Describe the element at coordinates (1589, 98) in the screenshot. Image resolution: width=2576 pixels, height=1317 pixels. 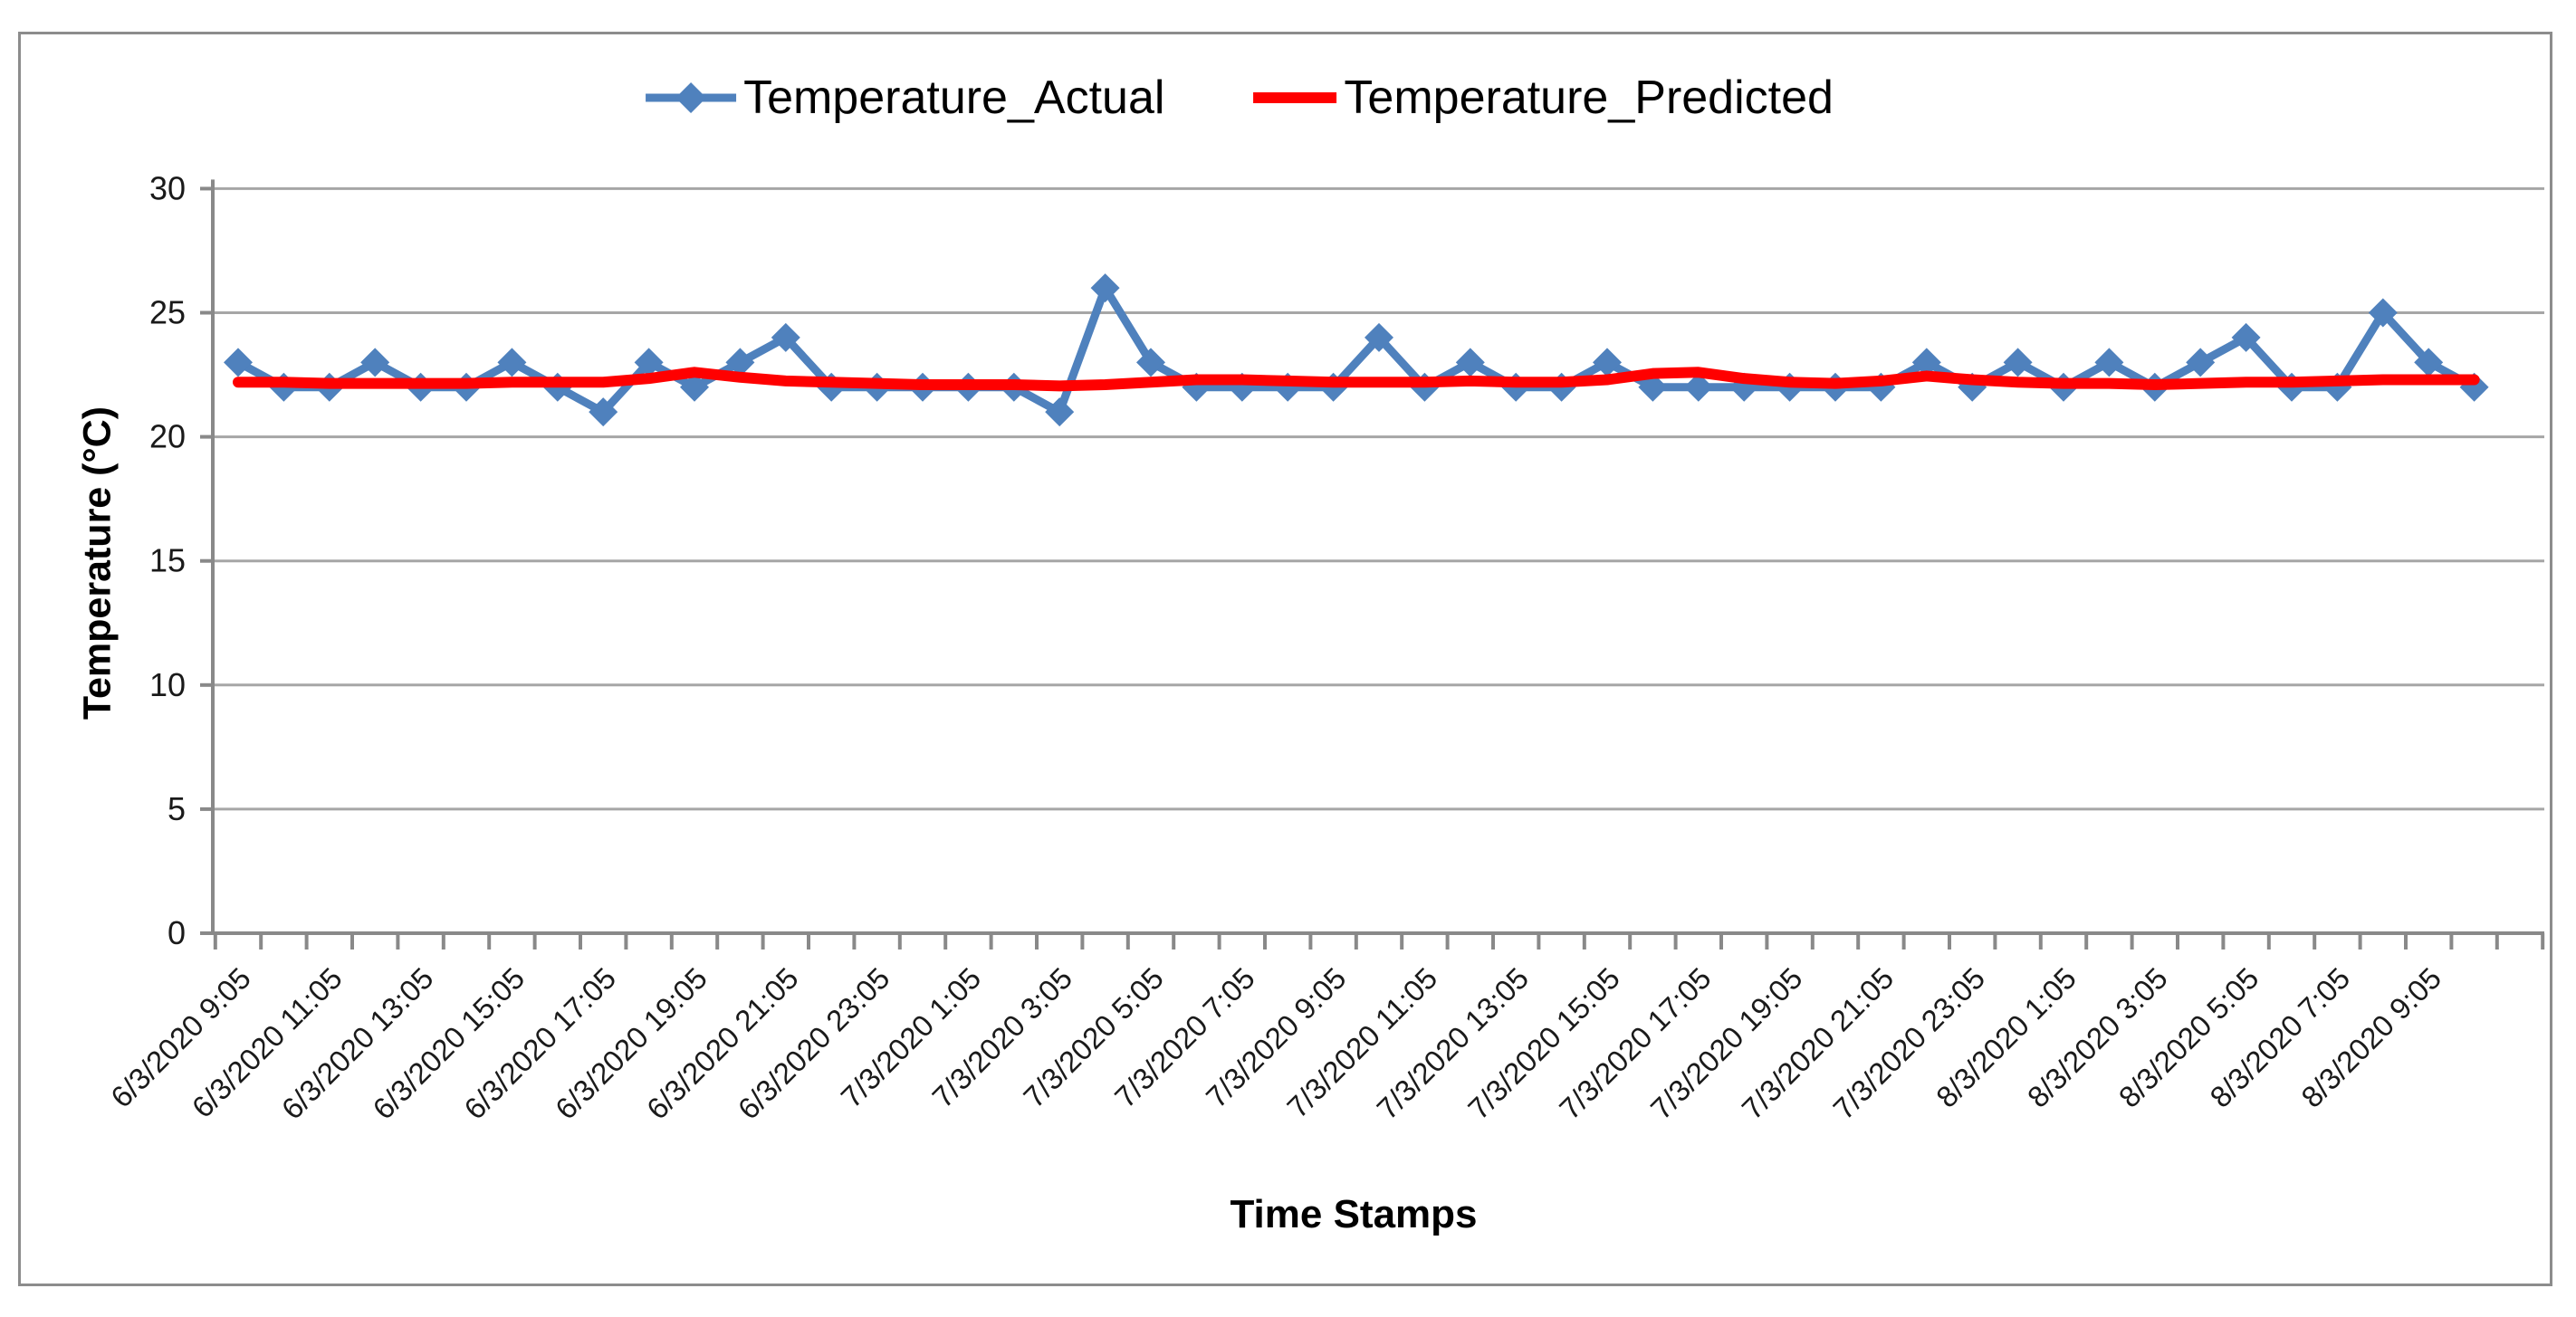
I see `legend-label-predicted: Temperature_Predicted` at that location.